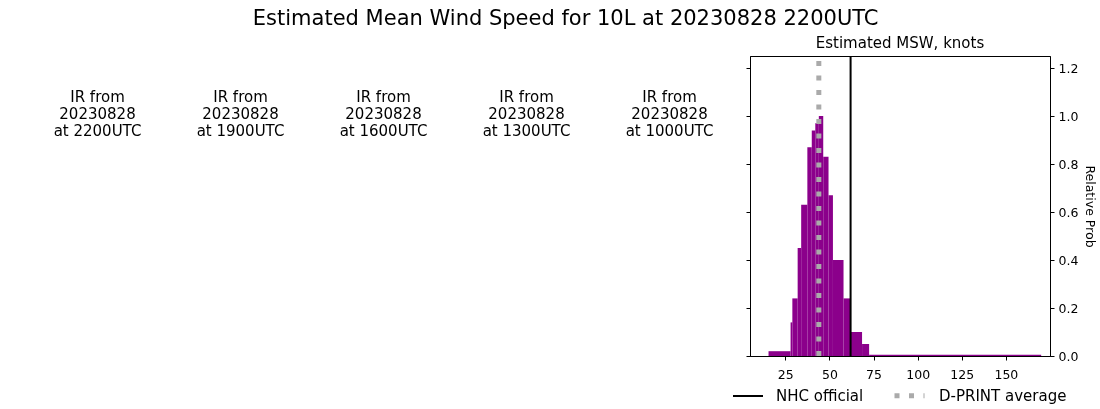  Describe the element at coordinates (1068, 356) in the screenshot. I see `y-tick-label: 0.0` at that location.